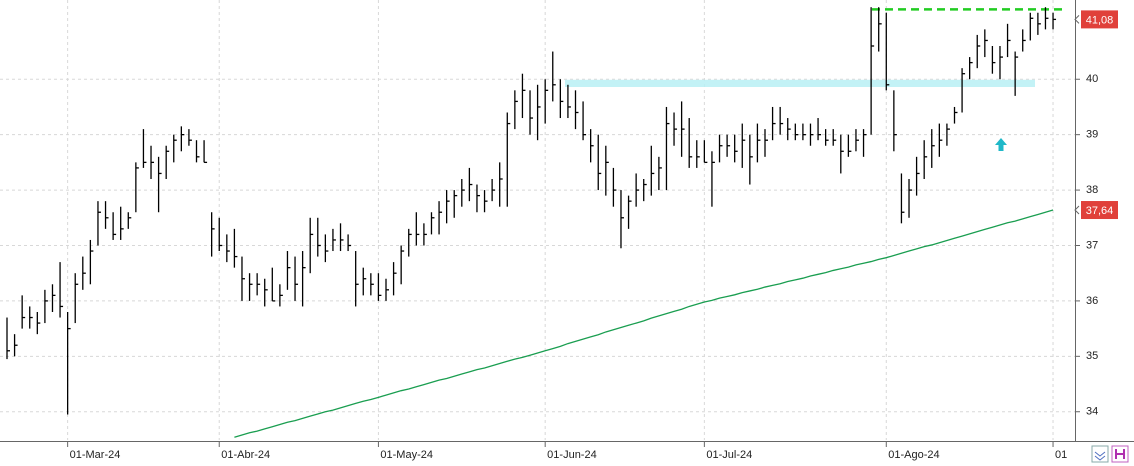 This screenshot has height=466, width=1134. I want to click on x-tick-label: 01, so click(1061, 455).